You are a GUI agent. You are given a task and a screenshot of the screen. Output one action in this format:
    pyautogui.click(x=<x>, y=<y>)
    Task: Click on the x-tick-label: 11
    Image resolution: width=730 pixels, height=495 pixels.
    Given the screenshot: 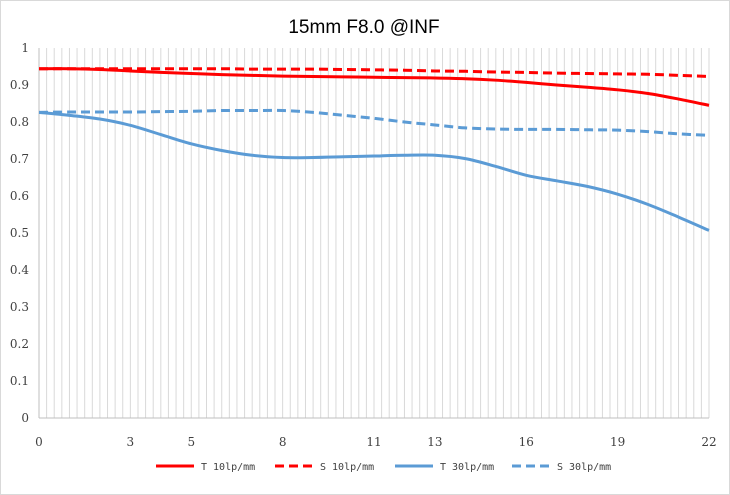 What is the action you would take?
    pyautogui.click(x=373, y=442)
    